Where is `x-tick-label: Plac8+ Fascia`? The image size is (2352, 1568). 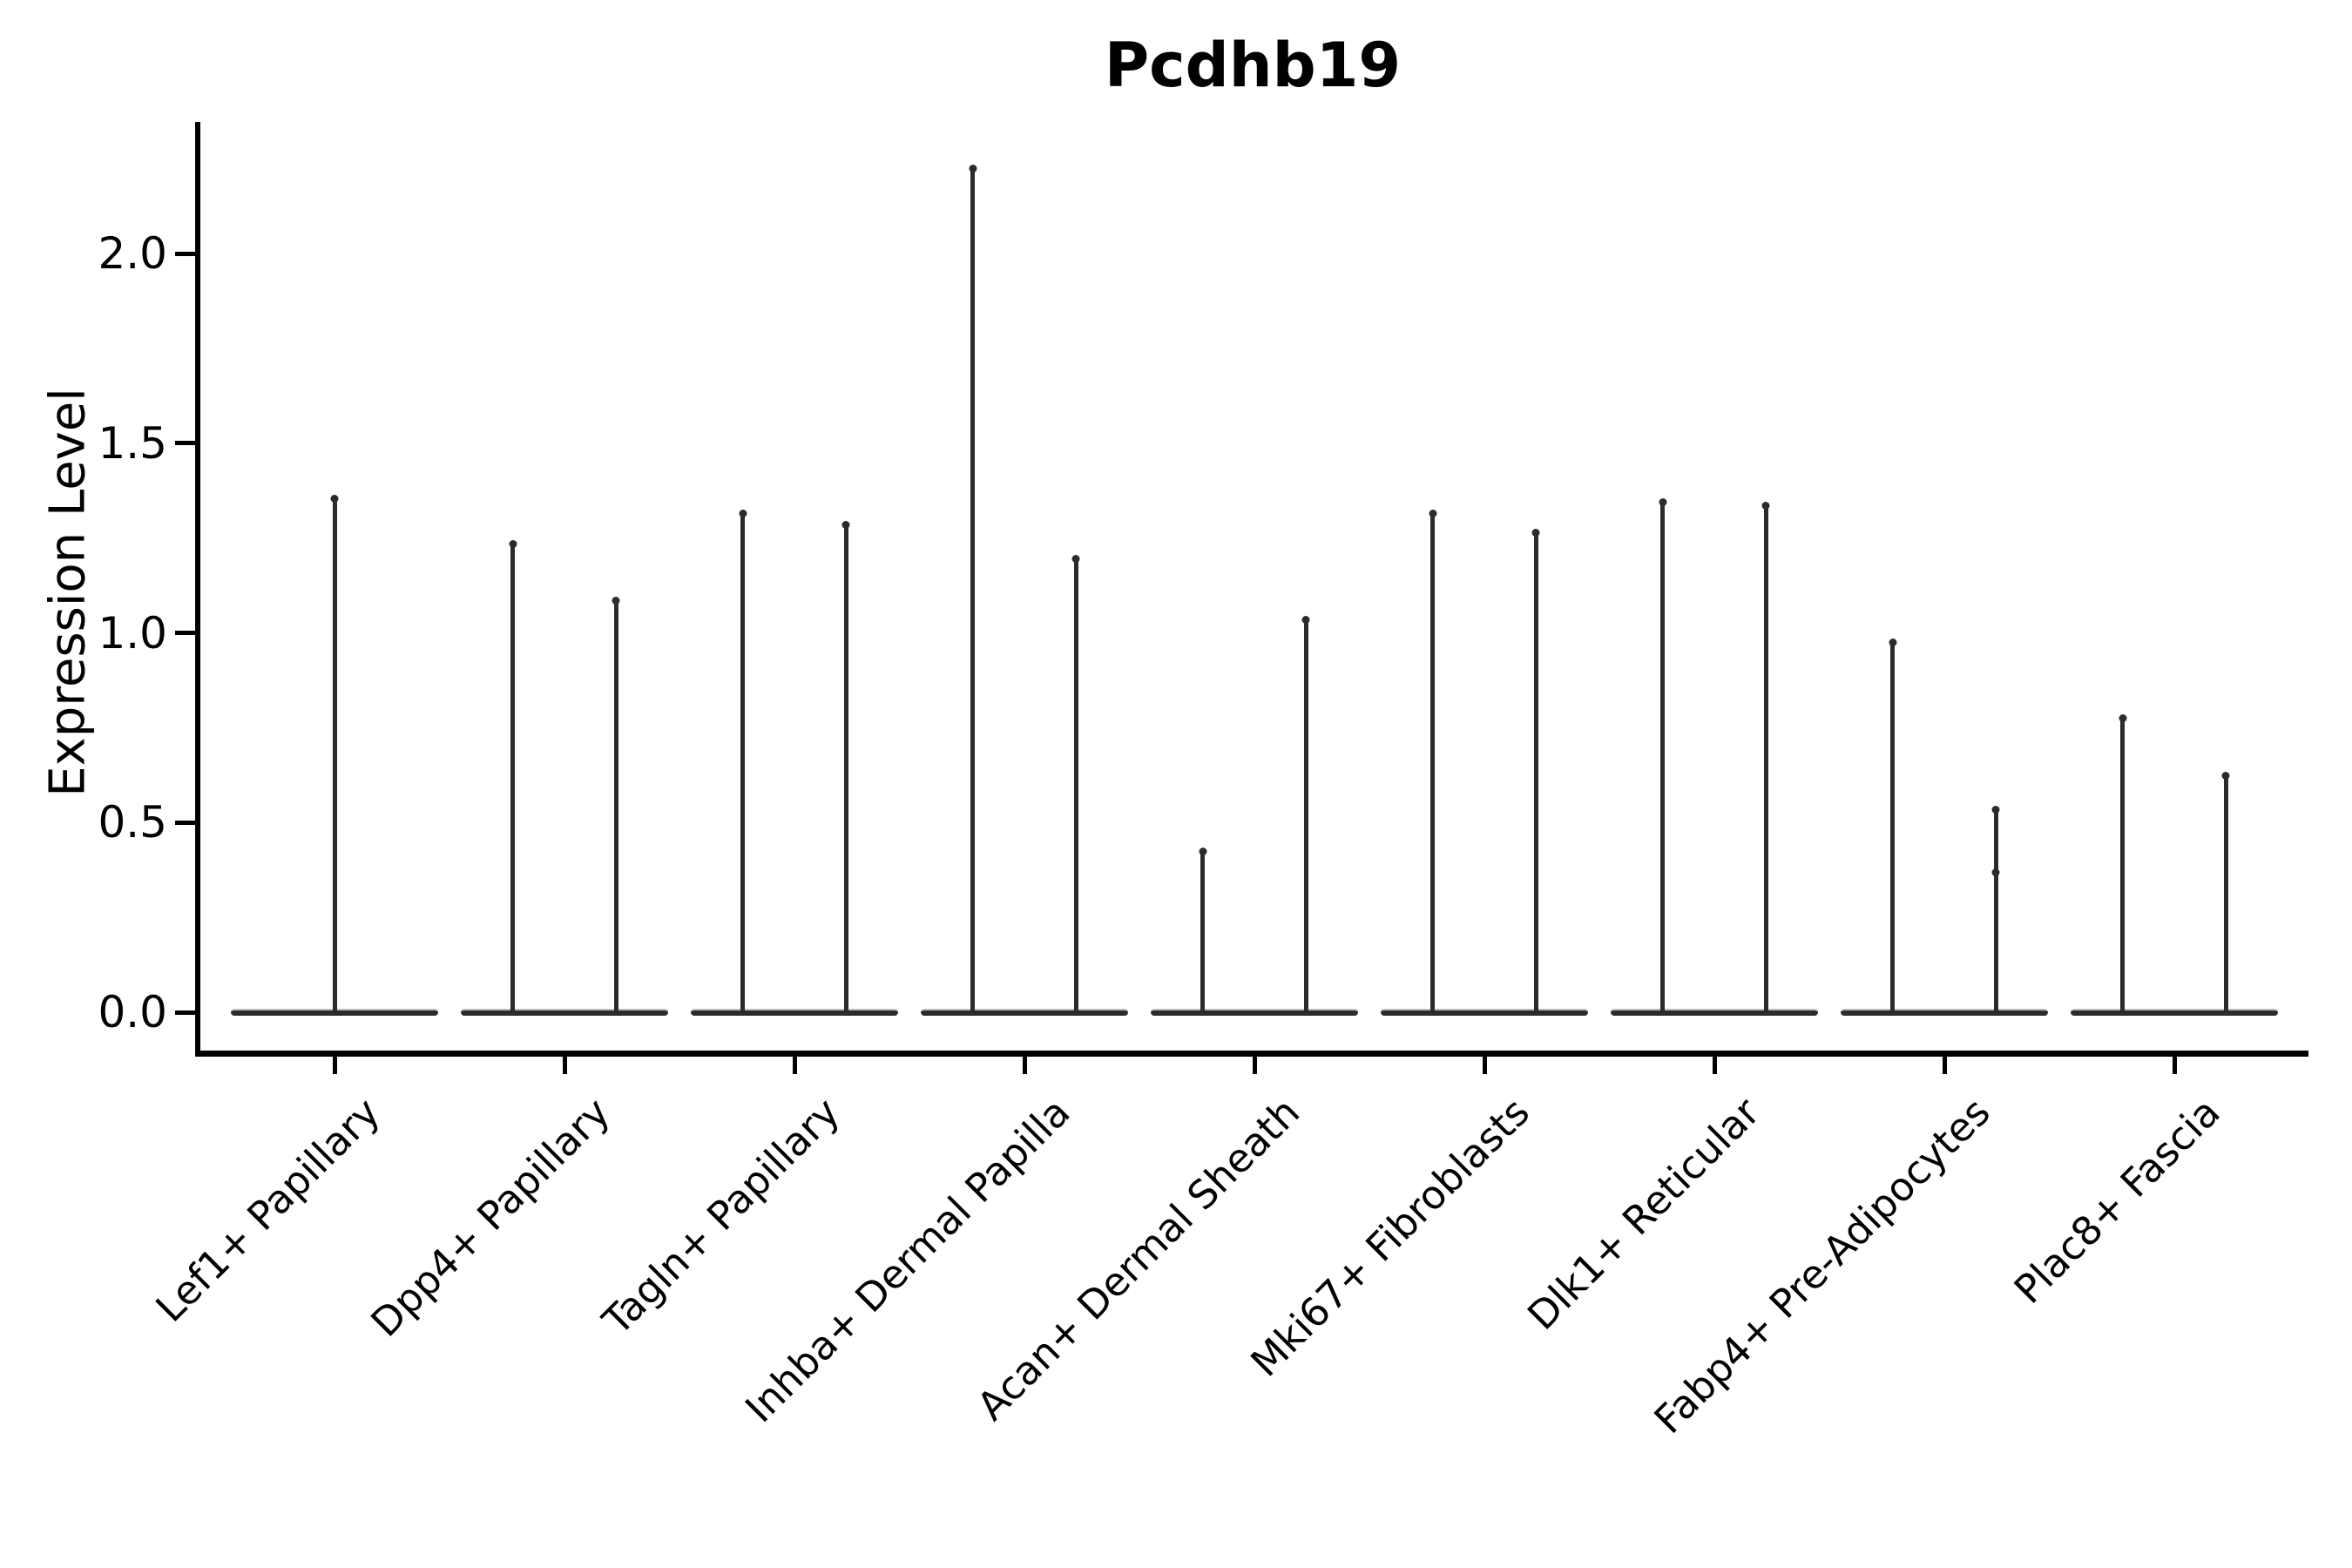 x-tick-label: Plac8+ Fascia is located at coordinates (2116, 1201).